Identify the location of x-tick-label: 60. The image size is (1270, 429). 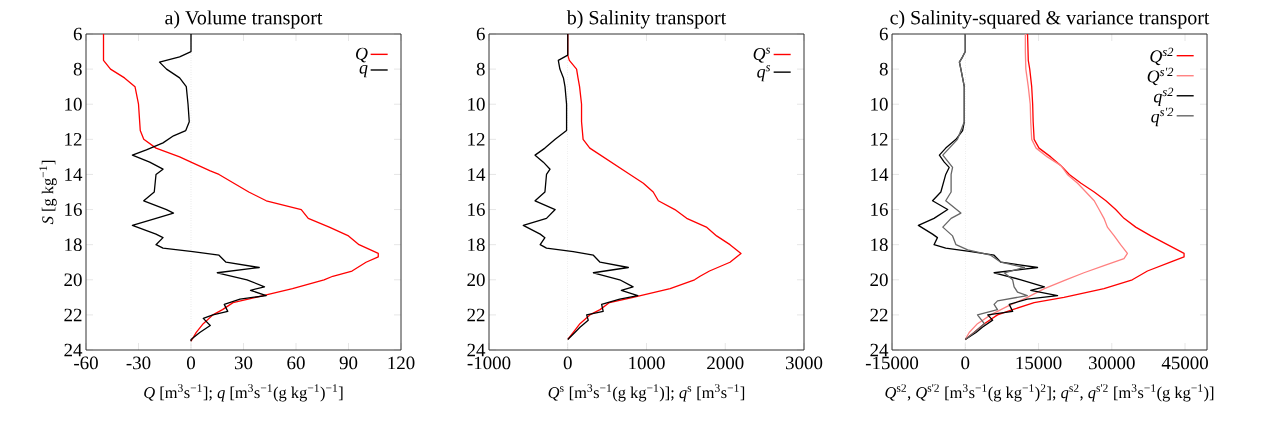
(296, 363).